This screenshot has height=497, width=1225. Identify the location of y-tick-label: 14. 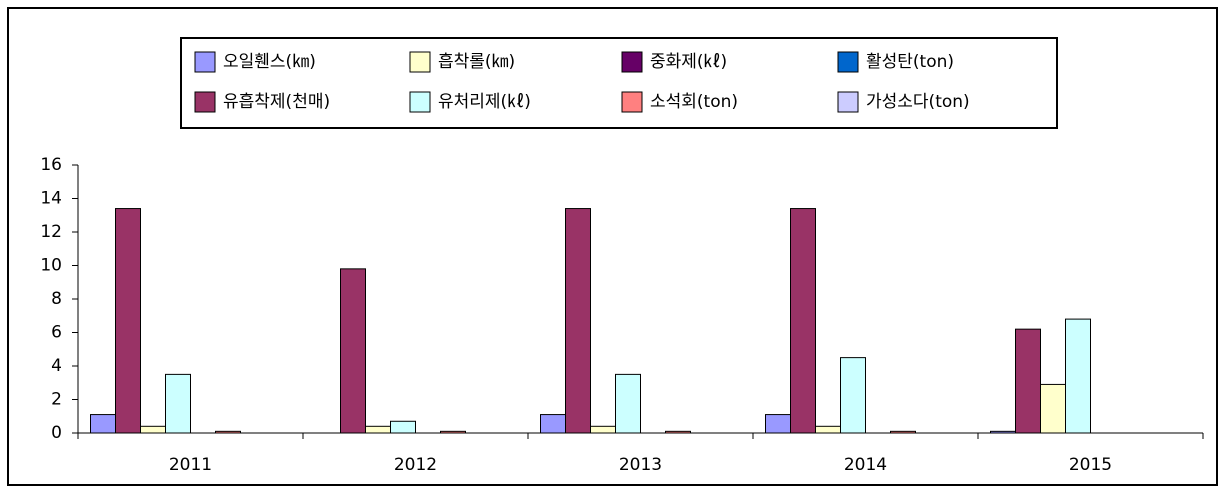
(51, 199).